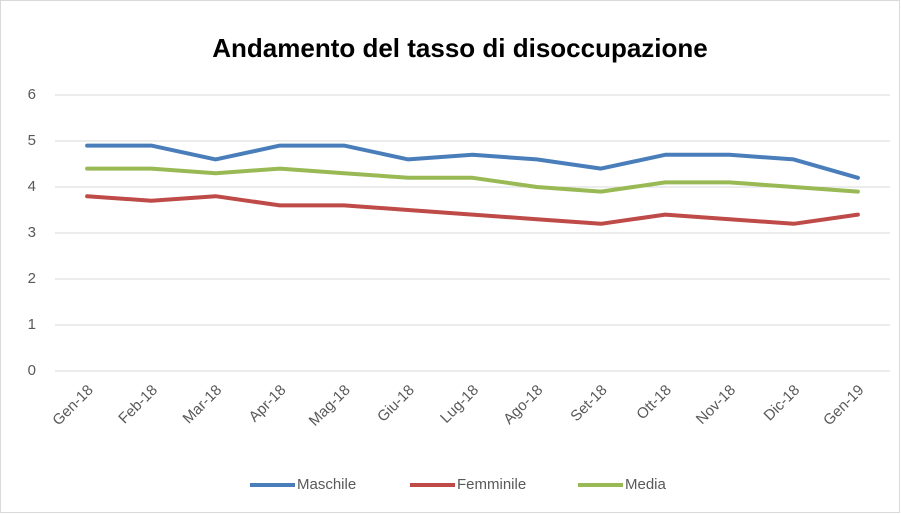  Describe the element at coordinates (32, 140) in the screenshot. I see `y-tick-label: 5` at that location.